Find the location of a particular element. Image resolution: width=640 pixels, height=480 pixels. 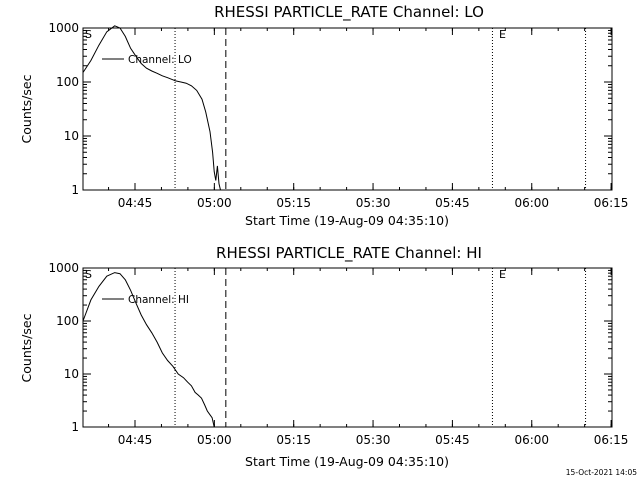

series-line-hi is located at coordinates (148, 350).